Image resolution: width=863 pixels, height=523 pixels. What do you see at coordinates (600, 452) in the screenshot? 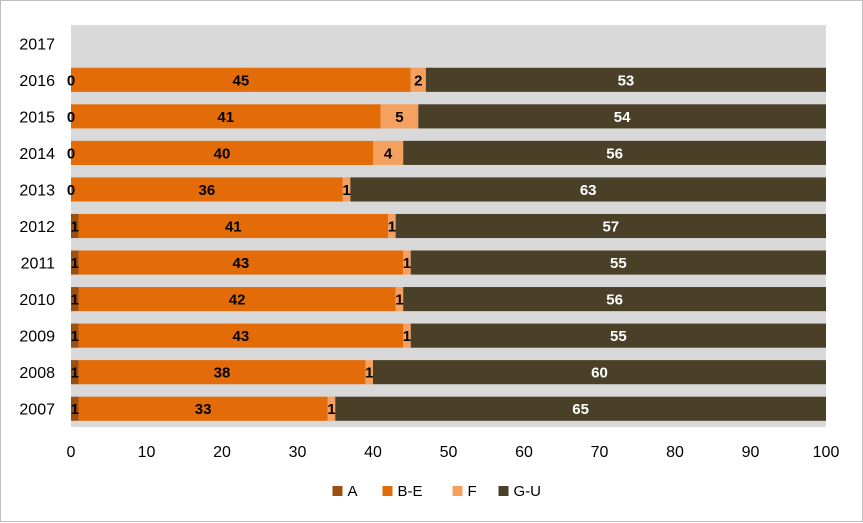
I see `x-tick-label: 70` at bounding box center [600, 452].